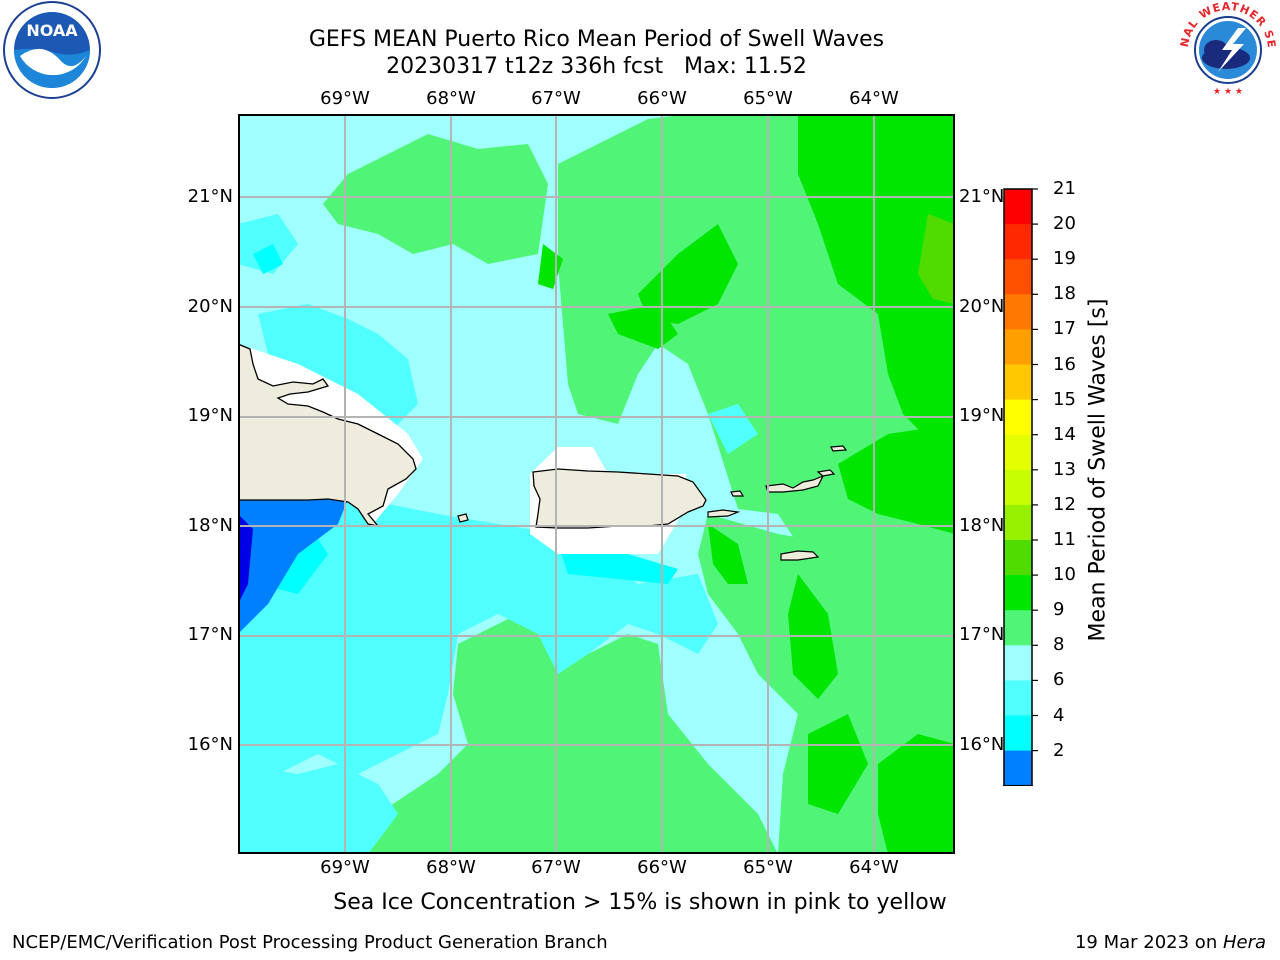 The height and width of the screenshot is (960, 1280). I want to click on field-cyan-west2, so click(338, 369).